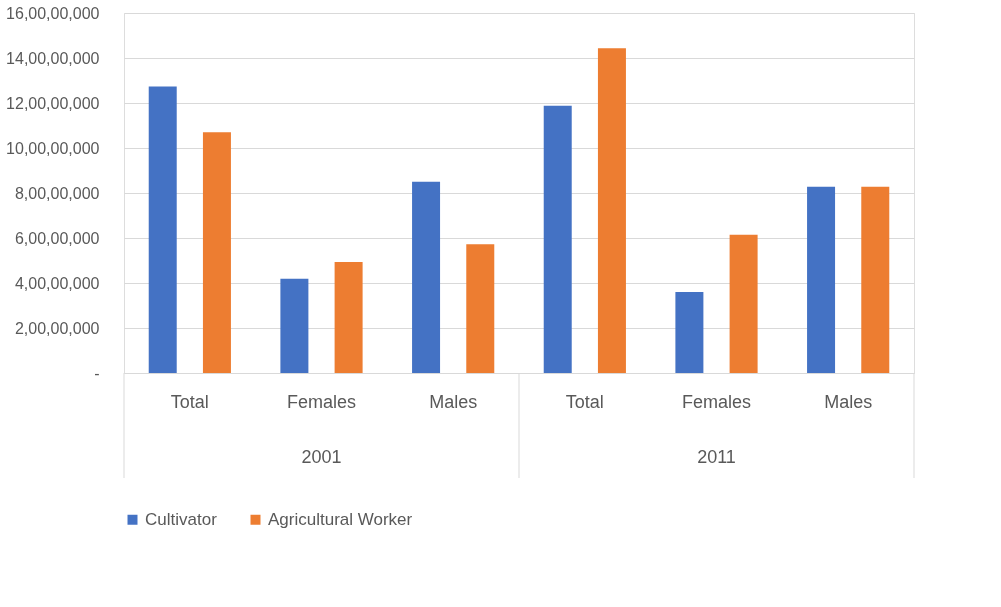 This screenshot has width=1001, height=607. What do you see at coordinates (57, 238) in the screenshot?
I see `y-tick-label: 6,00,00,000` at bounding box center [57, 238].